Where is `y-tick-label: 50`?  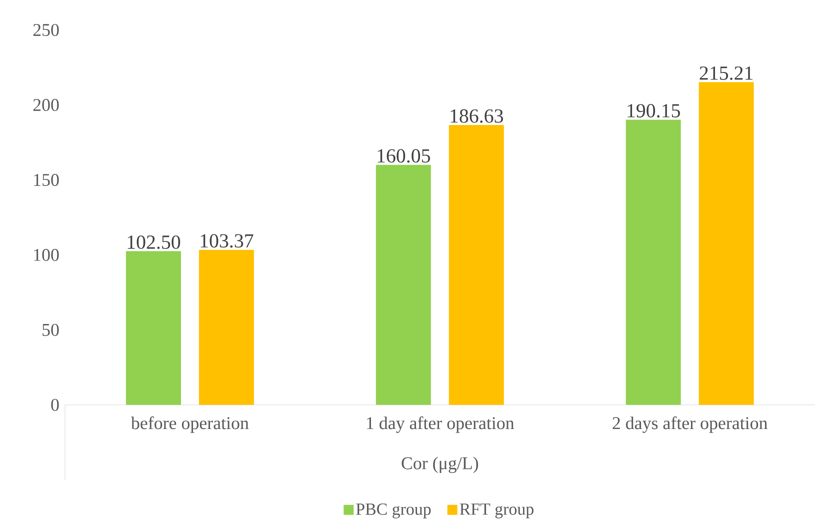 y-tick-label: 50 is located at coordinates (50, 330).